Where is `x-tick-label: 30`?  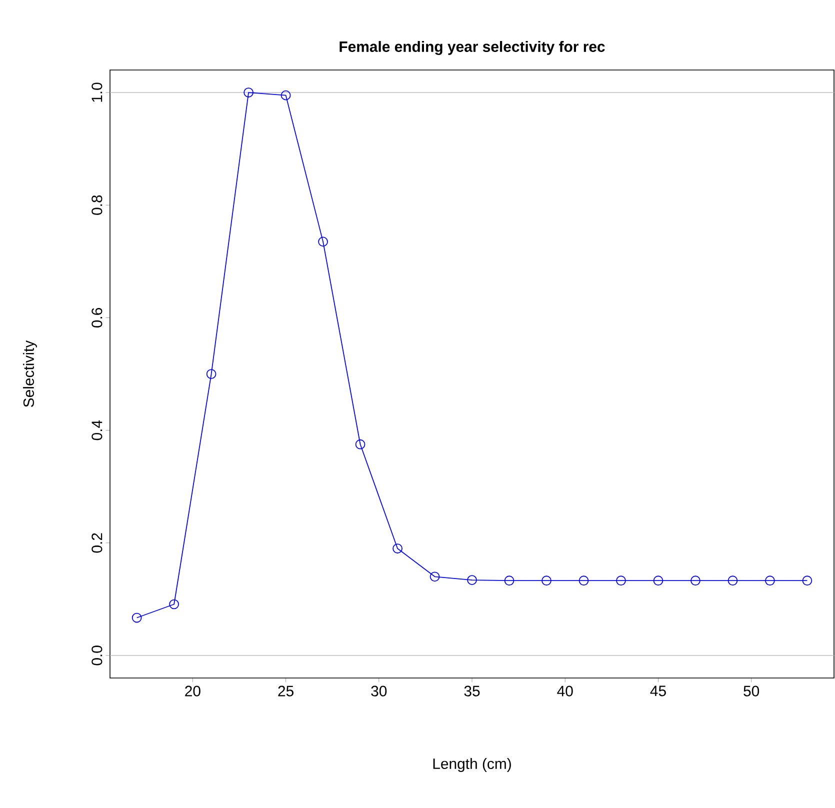
x-tick-label: 30 is located at coordinates (379, 691).